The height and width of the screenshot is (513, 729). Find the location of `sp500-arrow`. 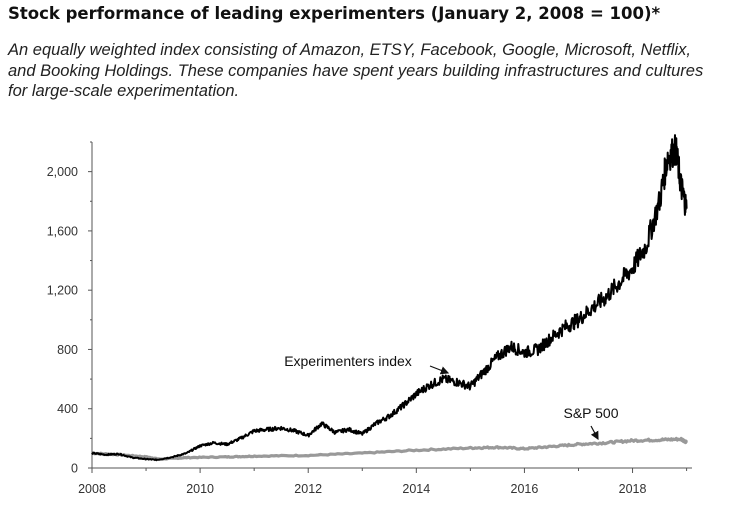

sp500-arrow is located at coordinates (594, 433).